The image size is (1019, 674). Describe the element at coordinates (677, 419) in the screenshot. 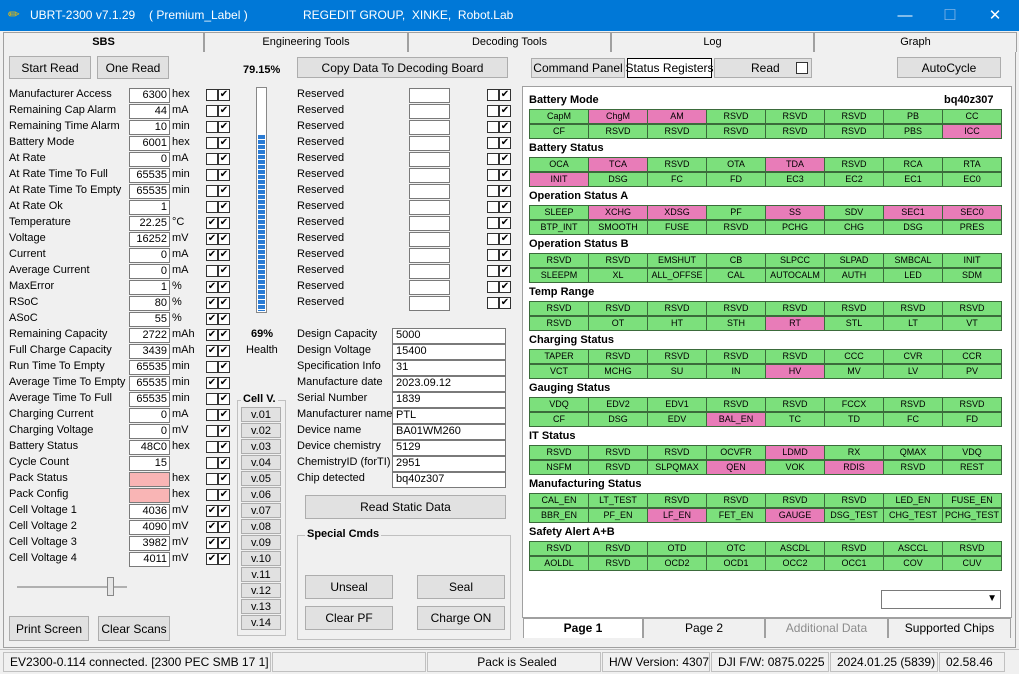

I see `register-bit: EDV` at that location.